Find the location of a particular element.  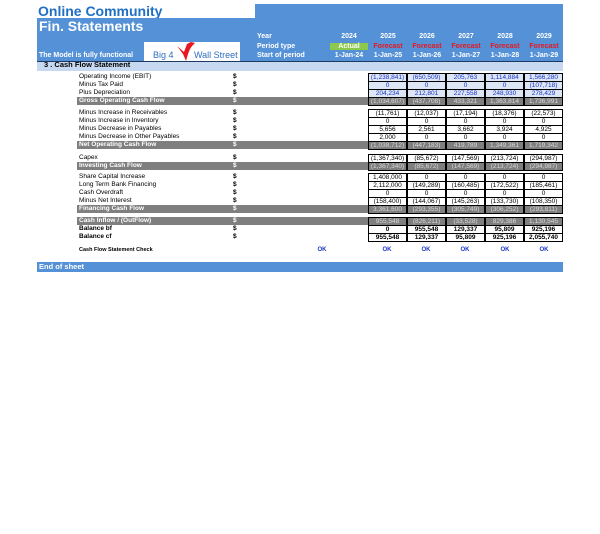

year-header: 2027 is located at coordinates (466, 36).